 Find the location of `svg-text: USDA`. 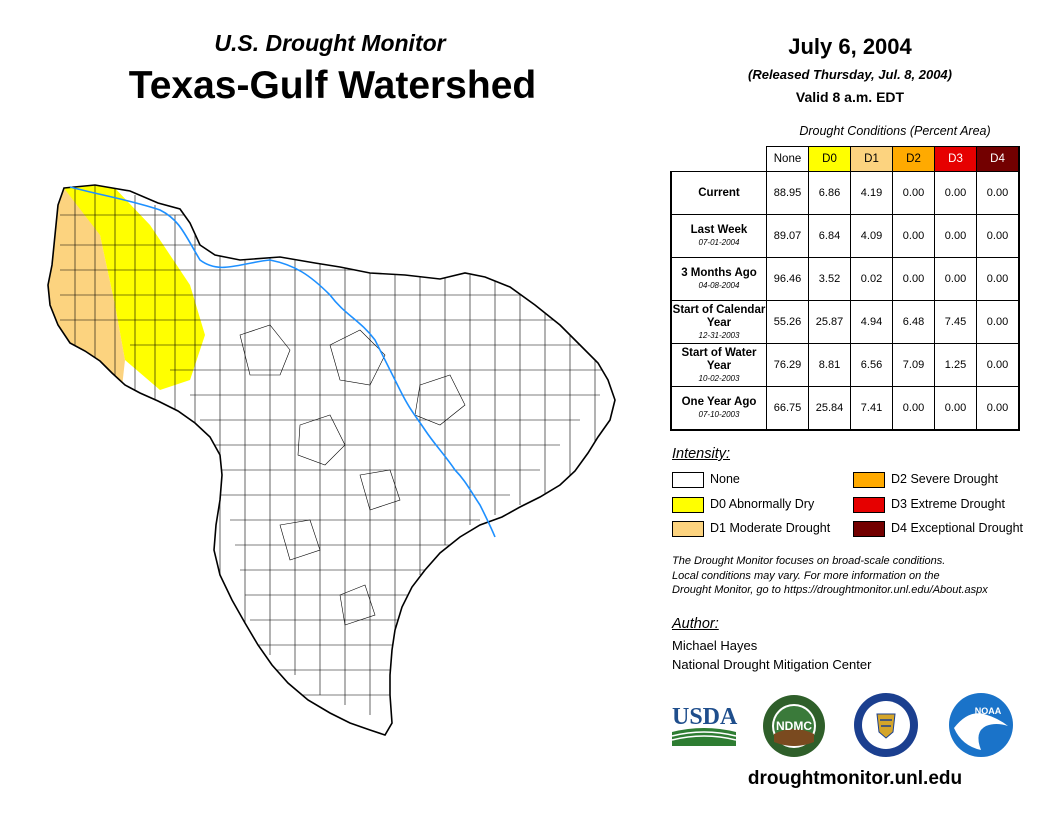

svg-text: USDA is located at coordinates (705, 717).